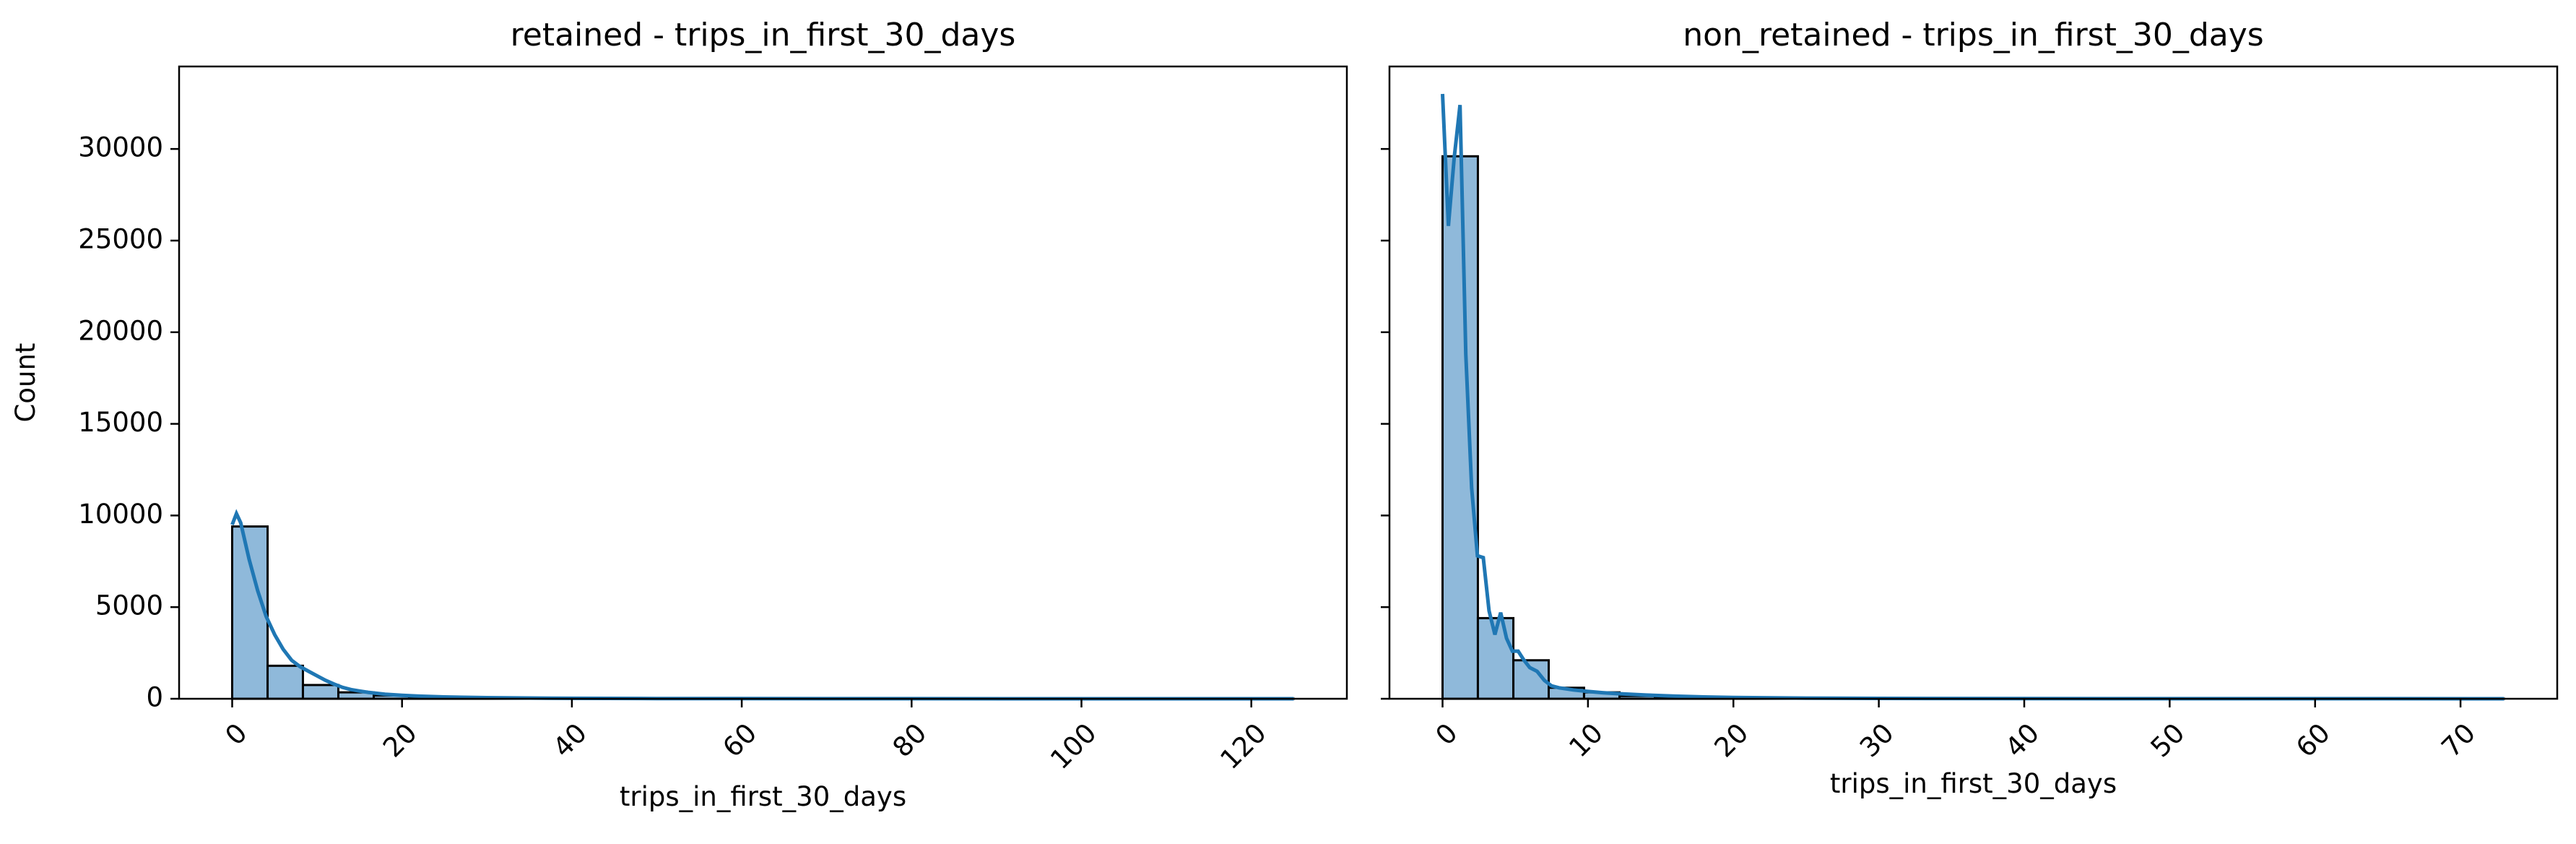 The height and width of the screenshot is (844, 2576). I want to click on y-tick-label: 5000, so click(129, 605).